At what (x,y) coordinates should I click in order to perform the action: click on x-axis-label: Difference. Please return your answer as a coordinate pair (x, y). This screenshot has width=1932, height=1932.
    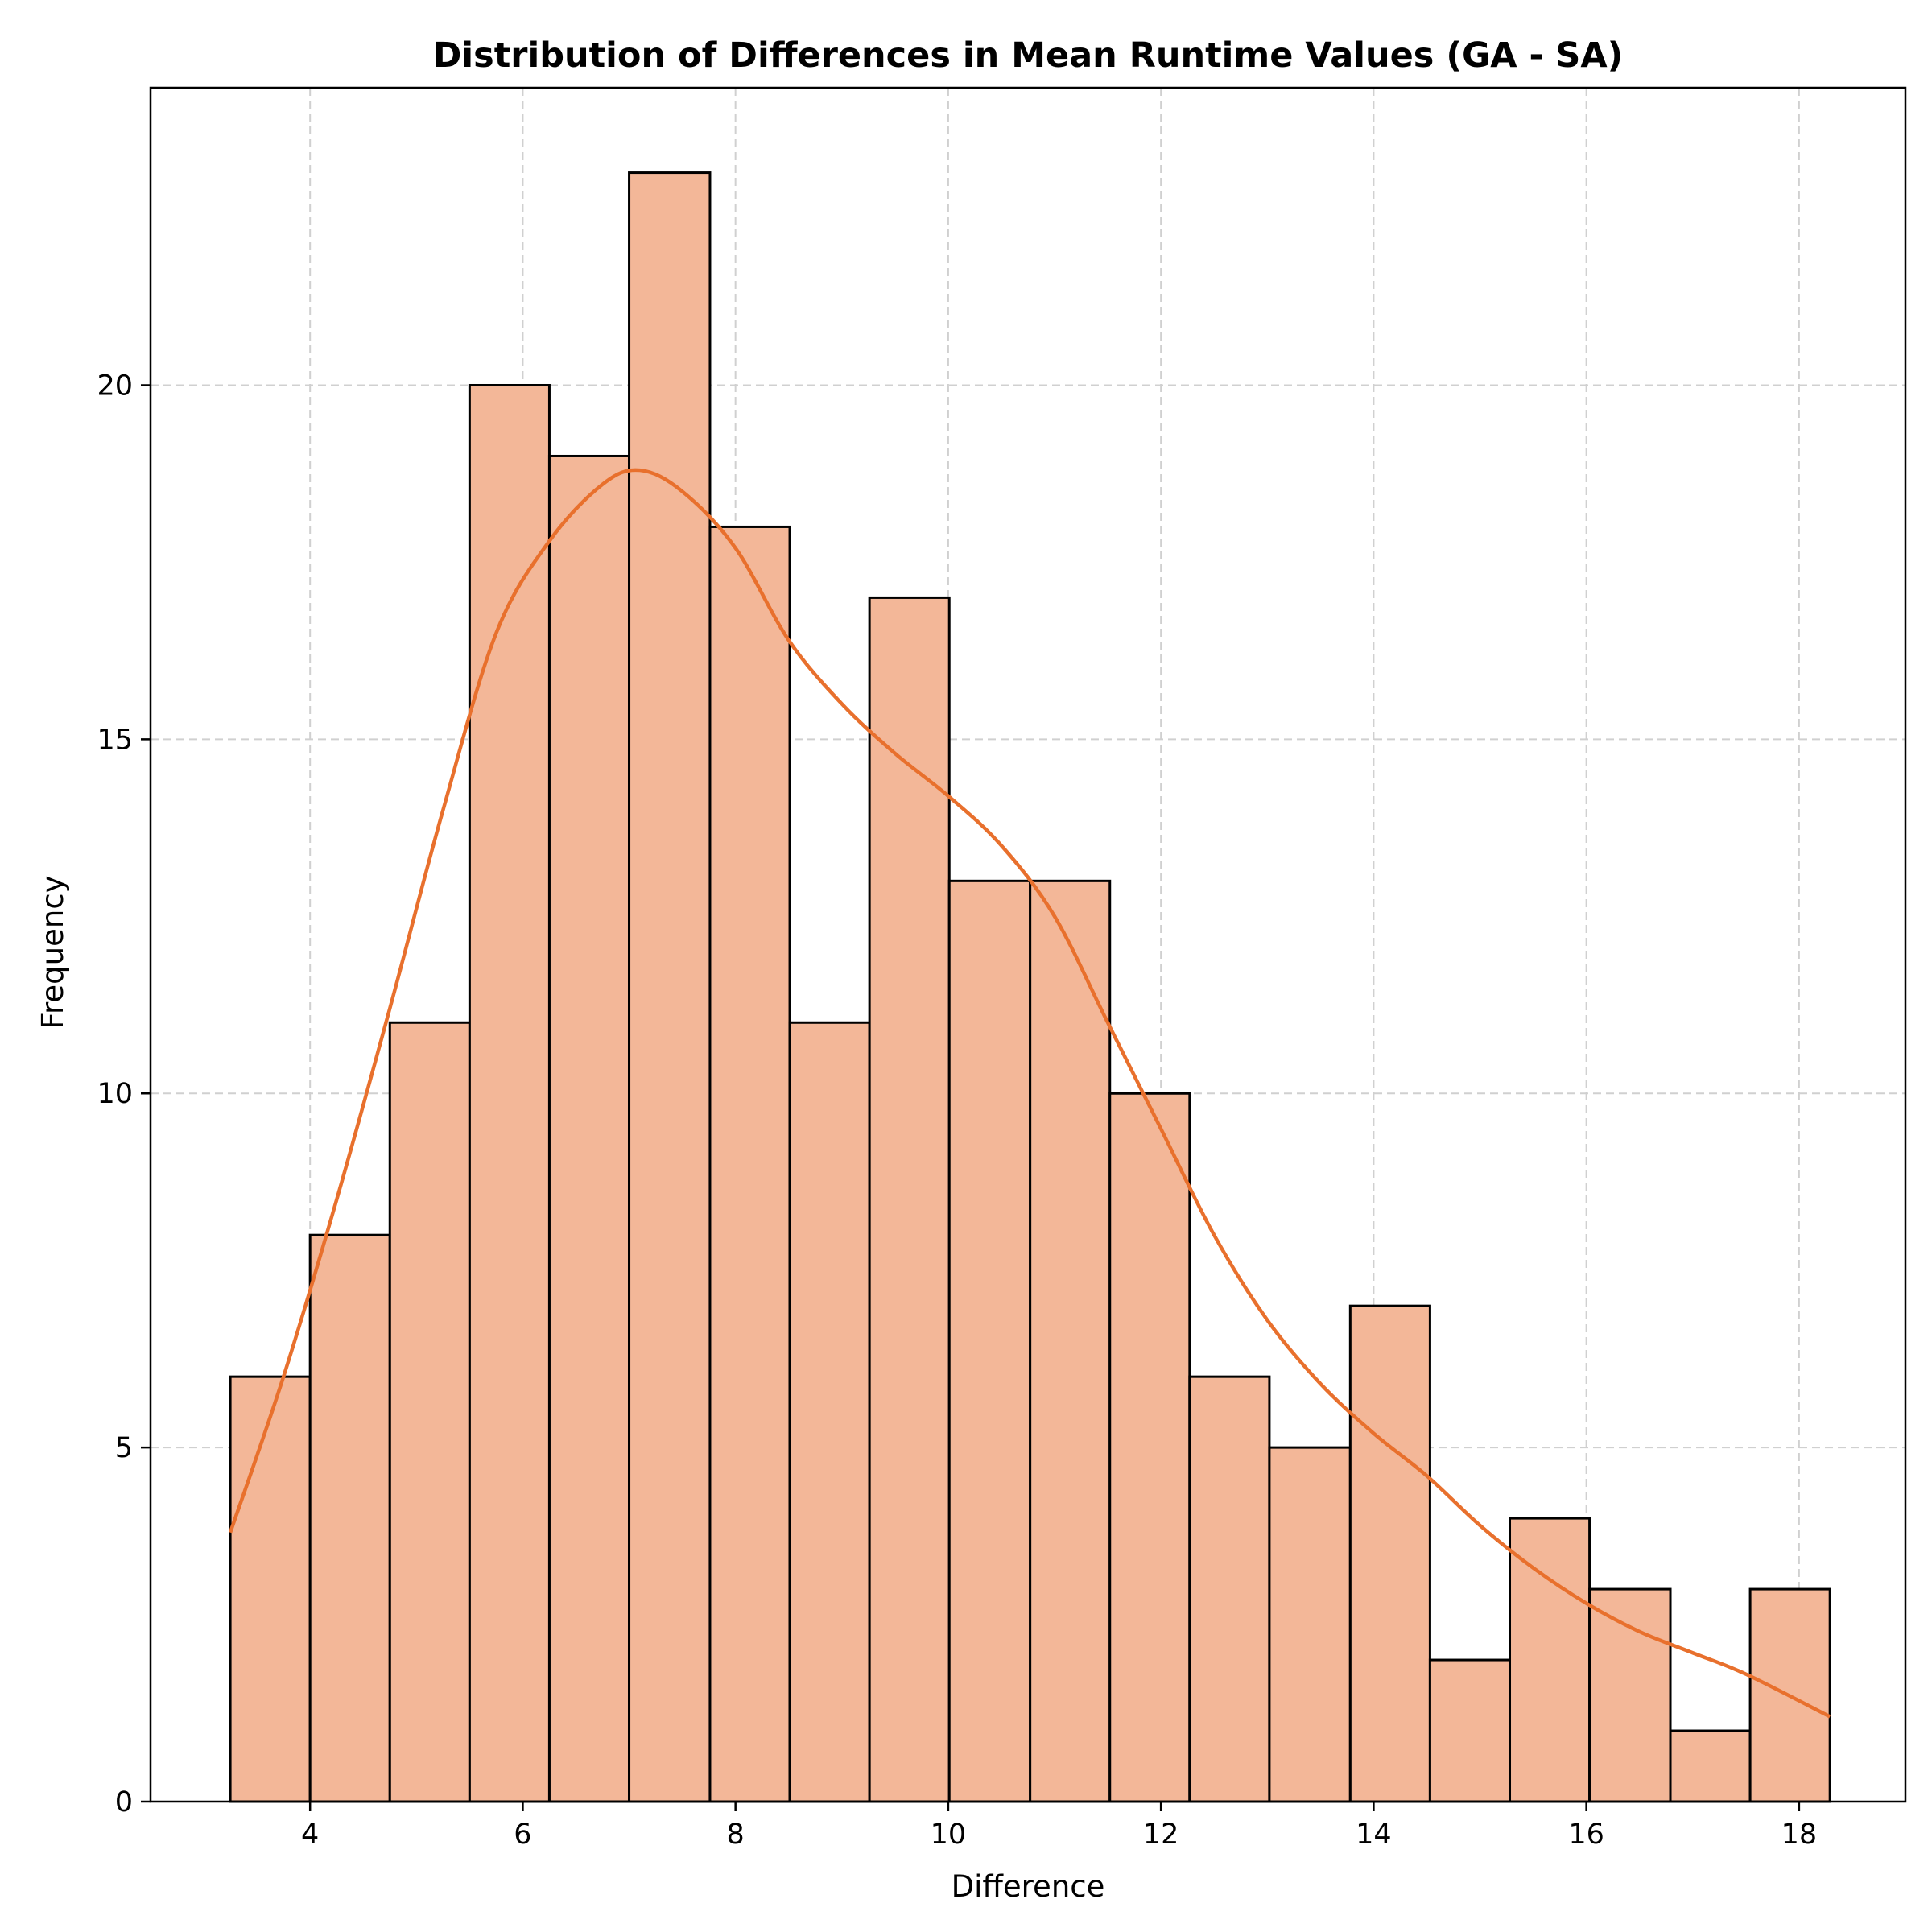
    Looking at the image, I should click on (1028, 1886).